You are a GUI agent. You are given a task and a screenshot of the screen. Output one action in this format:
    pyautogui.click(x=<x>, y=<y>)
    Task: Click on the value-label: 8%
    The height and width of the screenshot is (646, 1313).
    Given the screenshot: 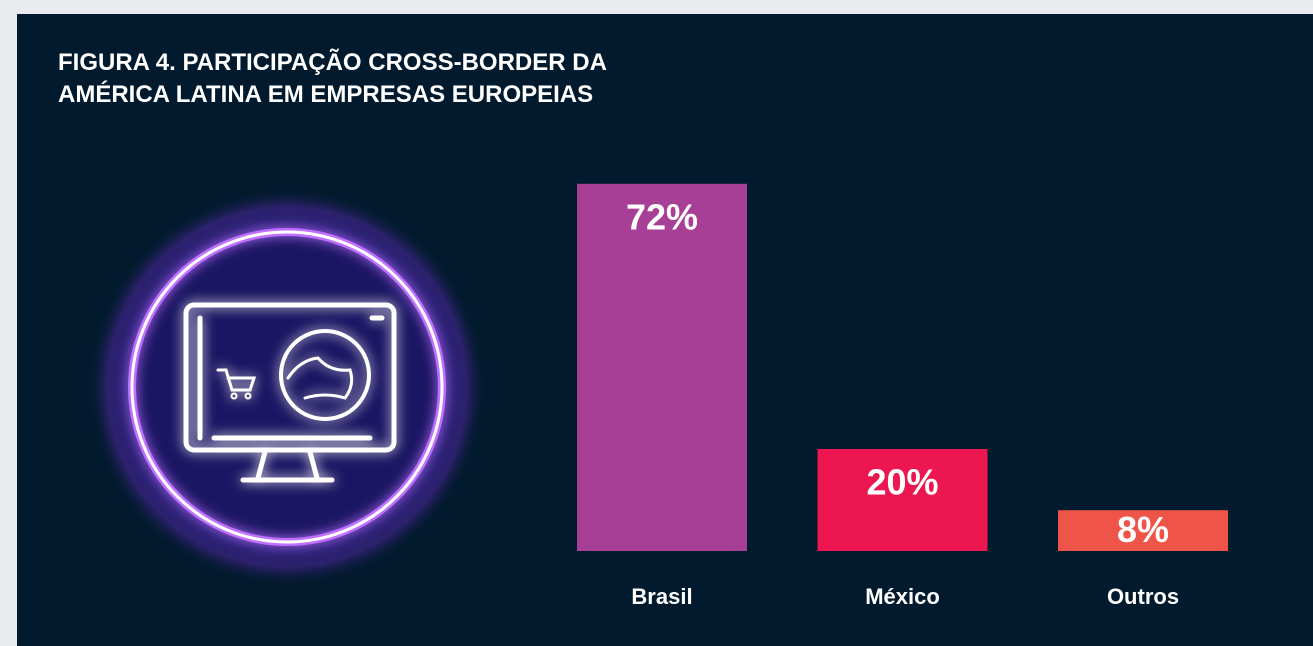 What is the action you would take?
    pyautogui.click(x=1143, y=529)
    